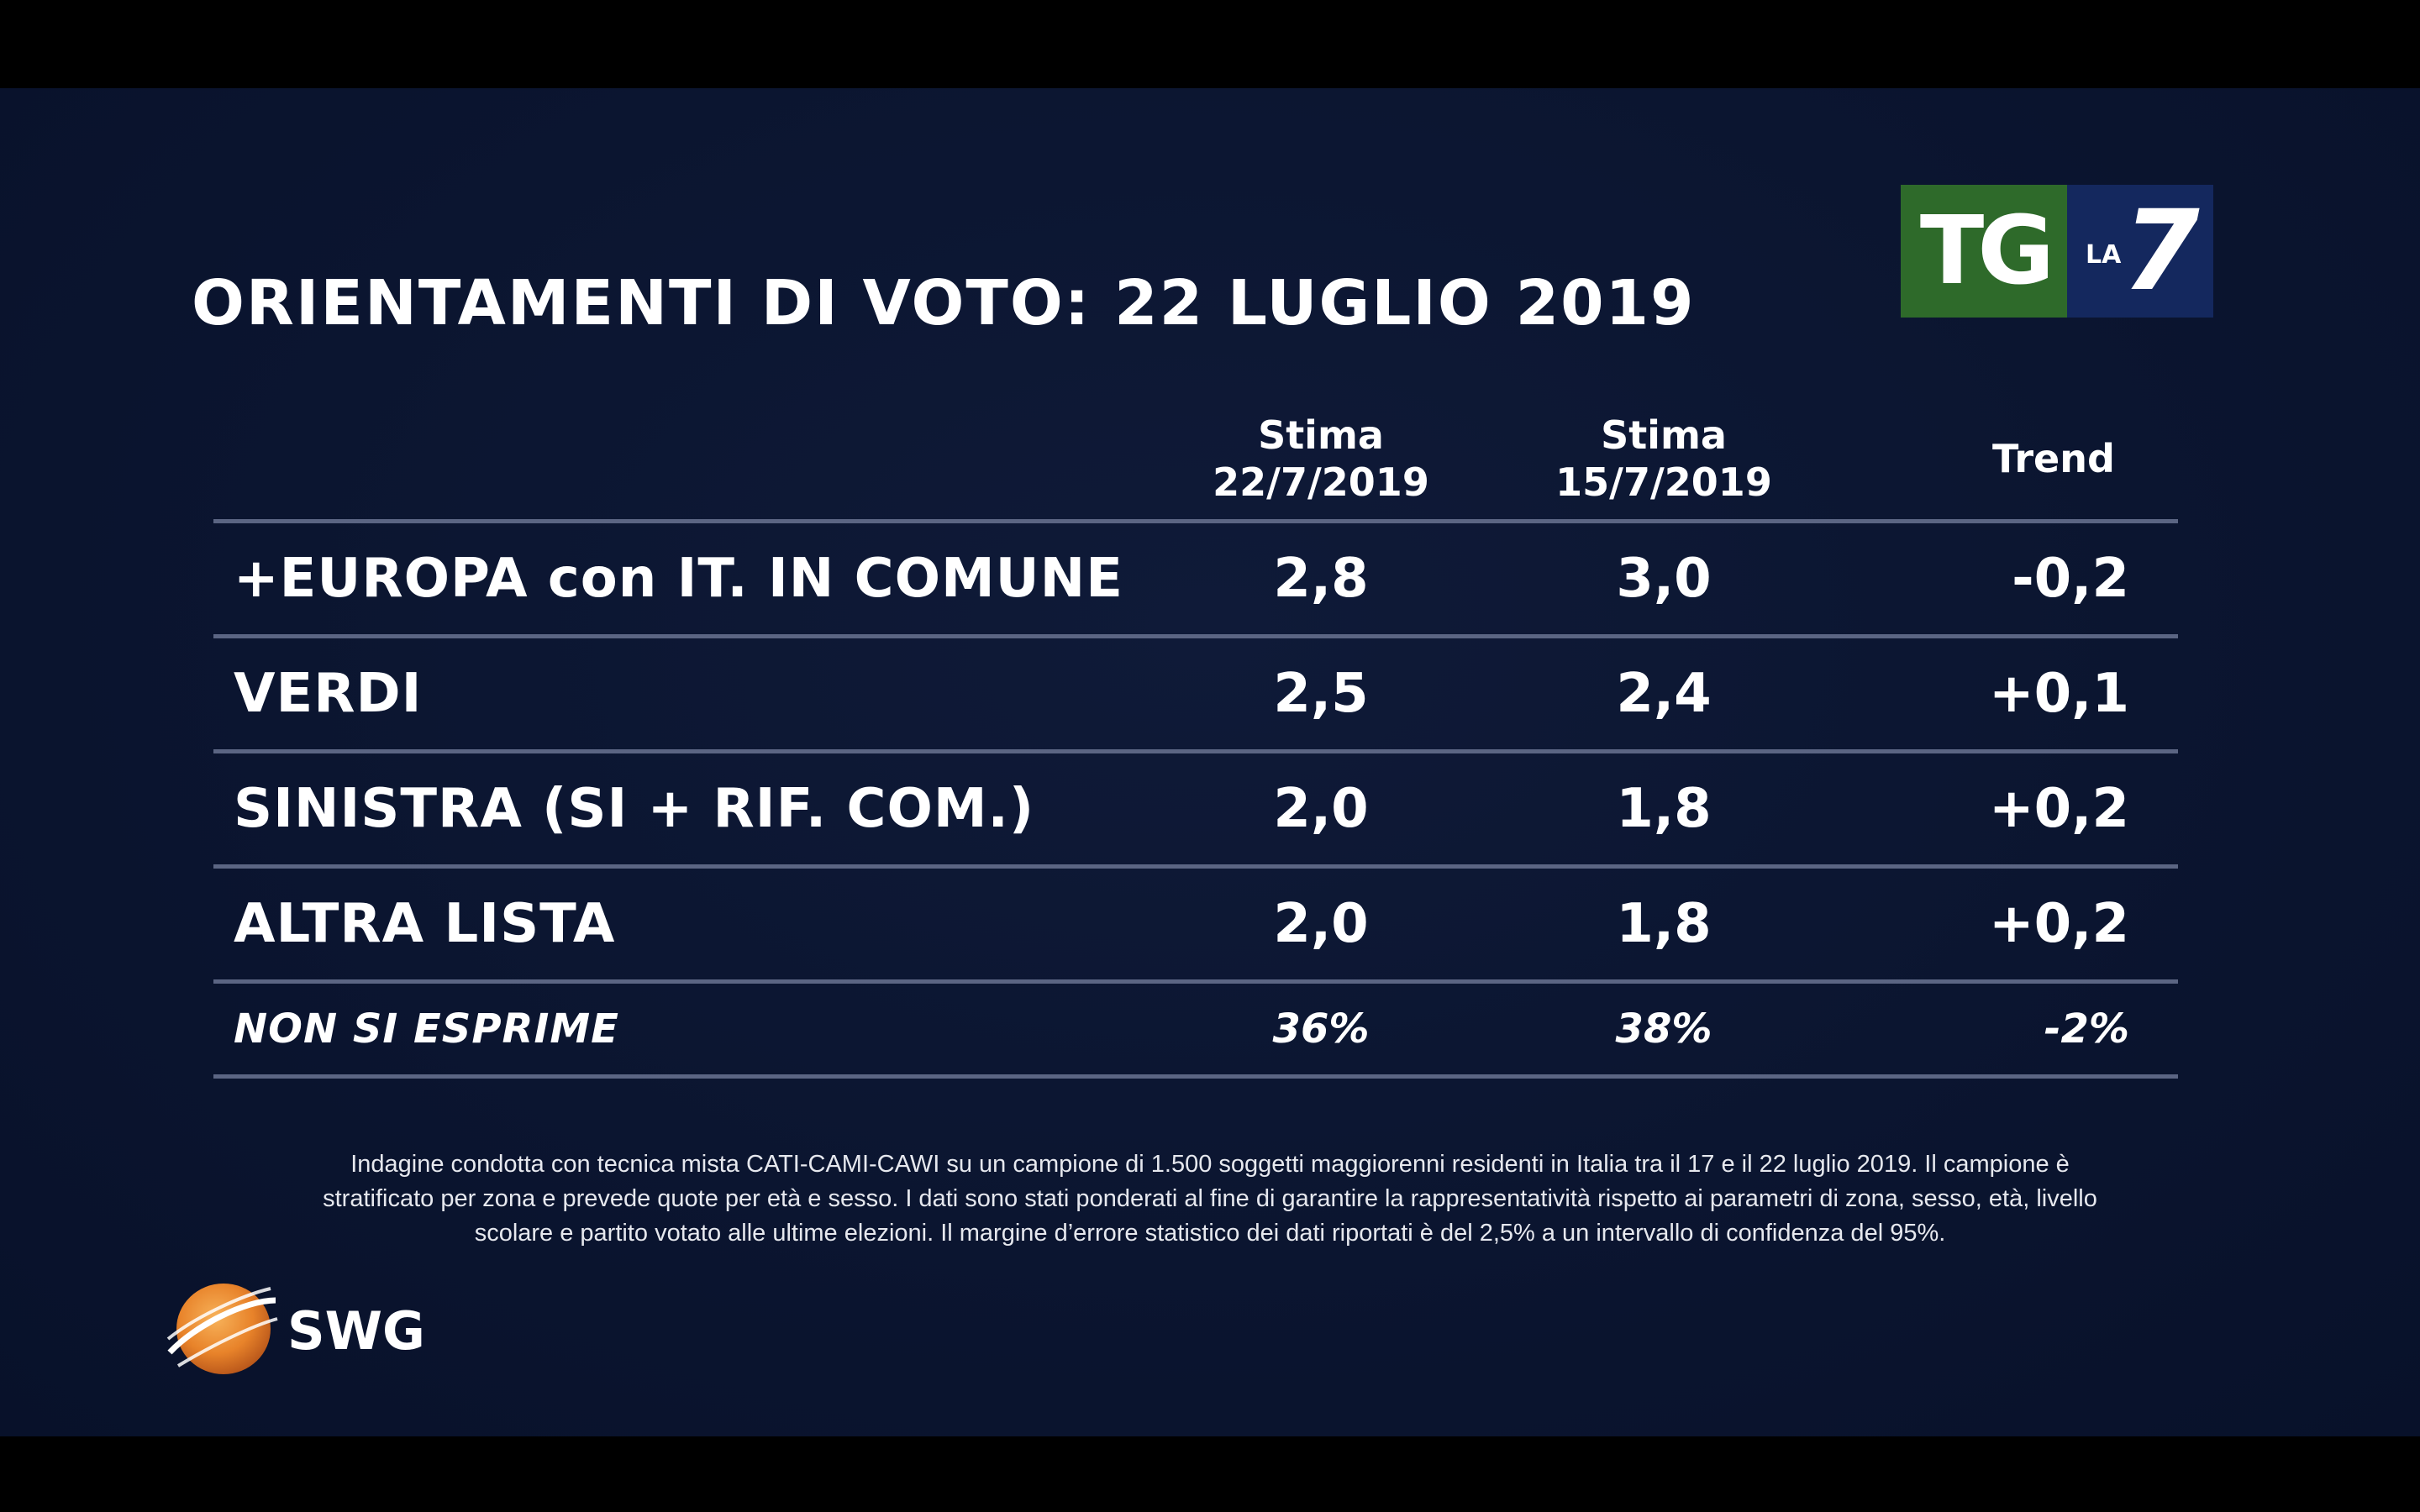 This screenshot has height=1512, width=2420. Describe the element at coordinates (1210, 1474) in the screenshot. I see `letterbox-bottom` at that location.